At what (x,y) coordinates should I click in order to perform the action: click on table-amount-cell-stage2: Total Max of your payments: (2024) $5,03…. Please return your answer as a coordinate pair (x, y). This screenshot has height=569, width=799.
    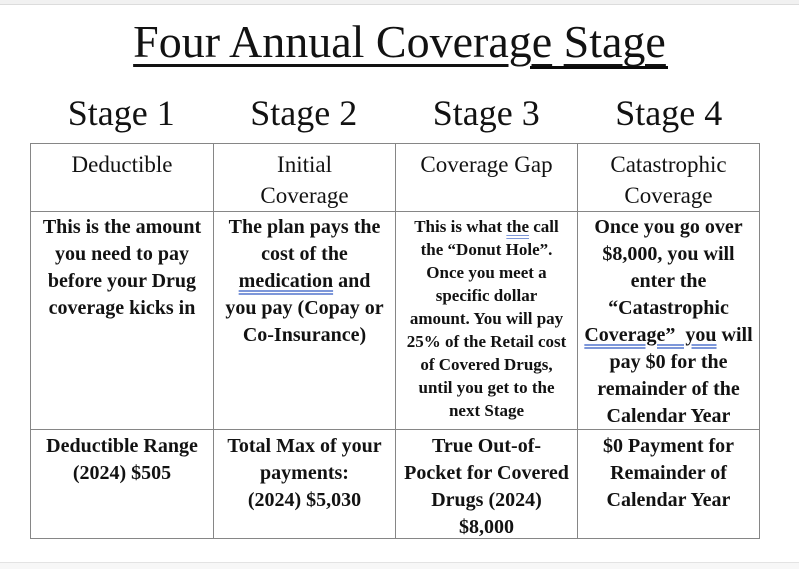
    Looking at the image, I should click on (304, 483).